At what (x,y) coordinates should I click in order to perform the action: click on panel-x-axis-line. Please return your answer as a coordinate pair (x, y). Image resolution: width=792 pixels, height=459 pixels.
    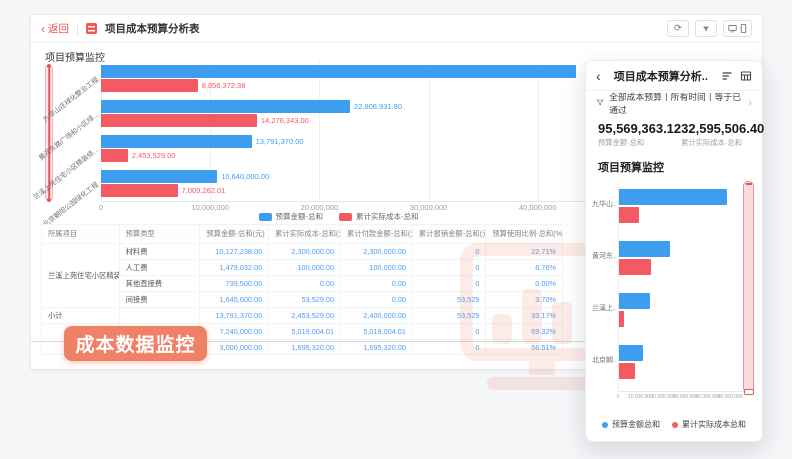
    Looking at the image, I should click on (684, 391).